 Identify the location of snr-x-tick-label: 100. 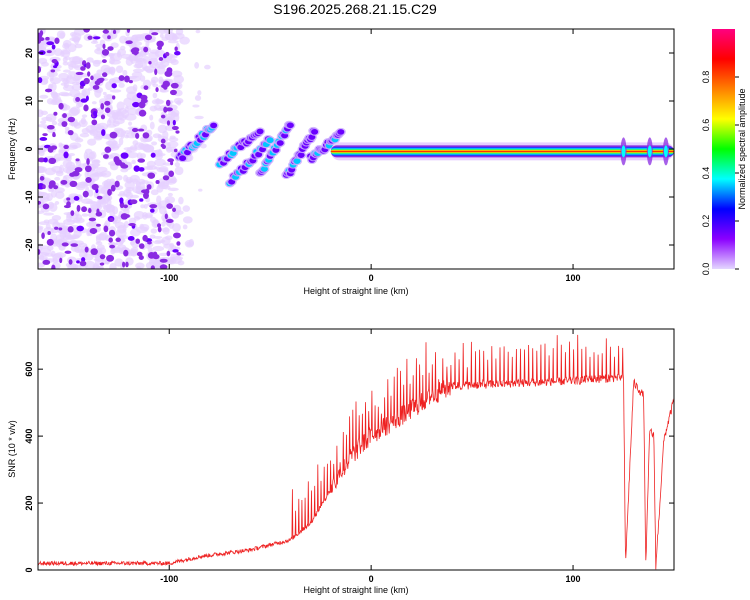
(573, 579).